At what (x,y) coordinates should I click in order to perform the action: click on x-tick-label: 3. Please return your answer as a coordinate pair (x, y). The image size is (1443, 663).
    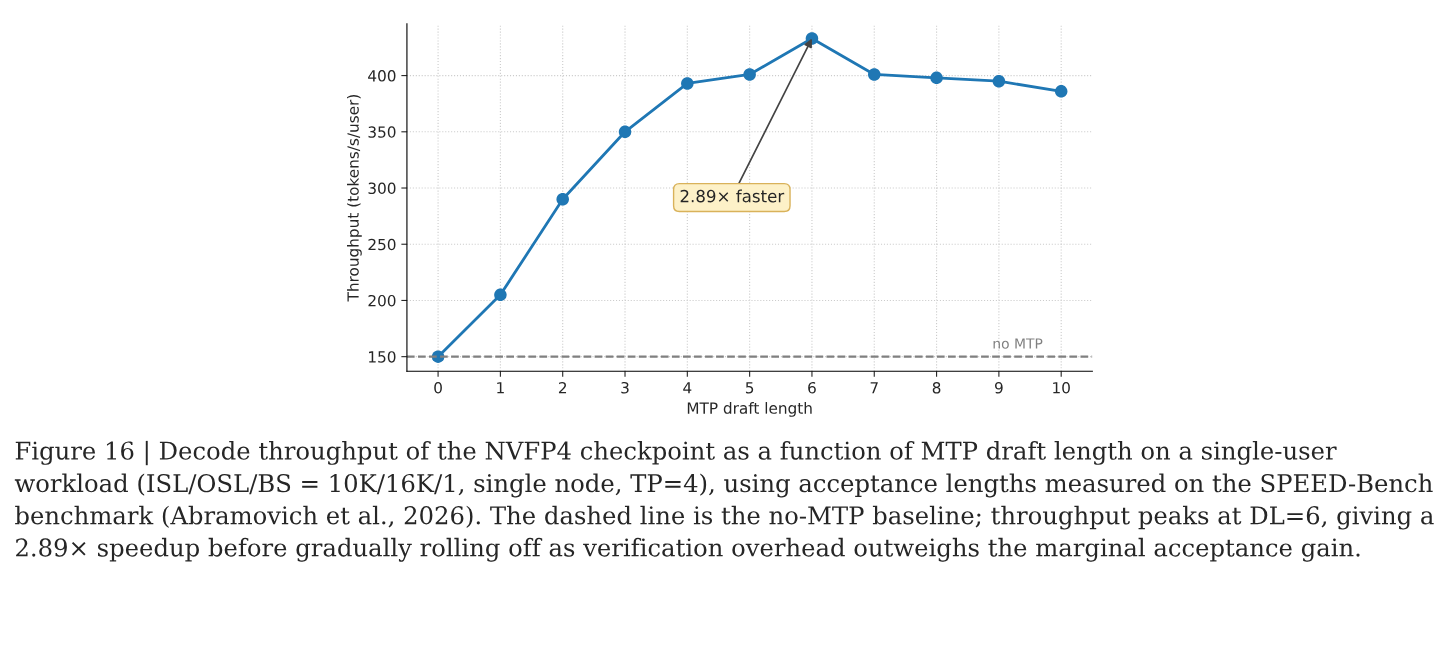
    Looking at the image, I should click on (625, 387).